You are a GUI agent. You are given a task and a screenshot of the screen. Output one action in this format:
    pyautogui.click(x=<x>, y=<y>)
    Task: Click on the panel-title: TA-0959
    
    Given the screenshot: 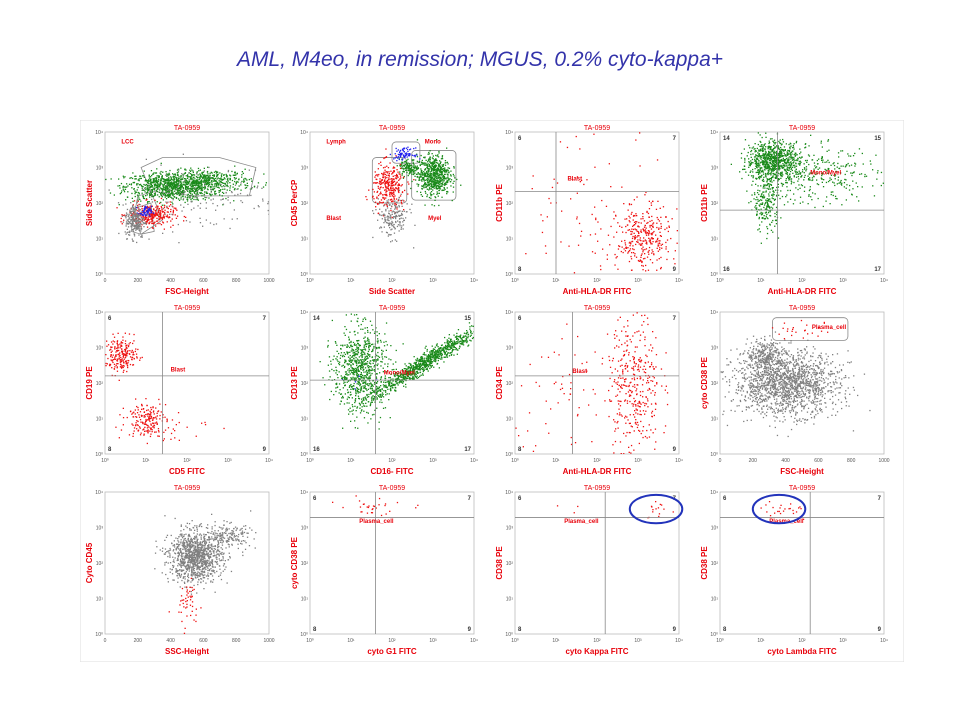 What is the action you would take?
    pyautogui.click(x=392, y=128)
    